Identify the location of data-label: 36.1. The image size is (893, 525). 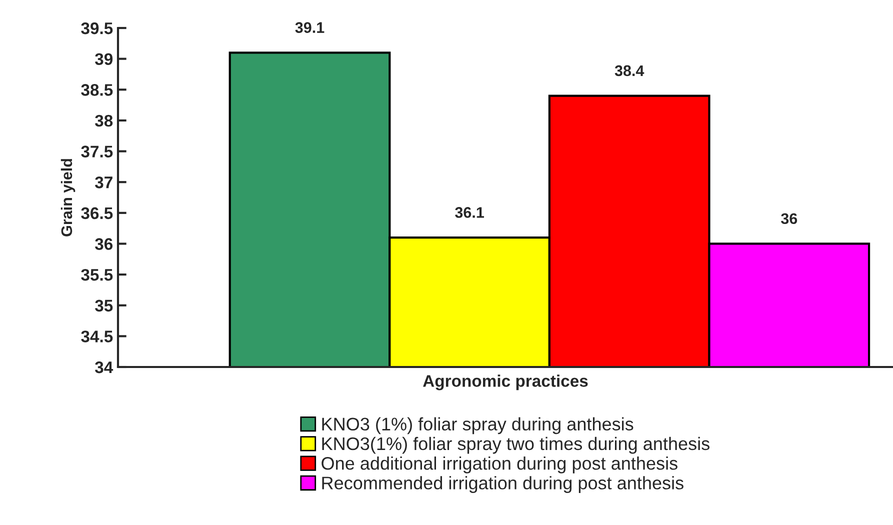
(469, 212).